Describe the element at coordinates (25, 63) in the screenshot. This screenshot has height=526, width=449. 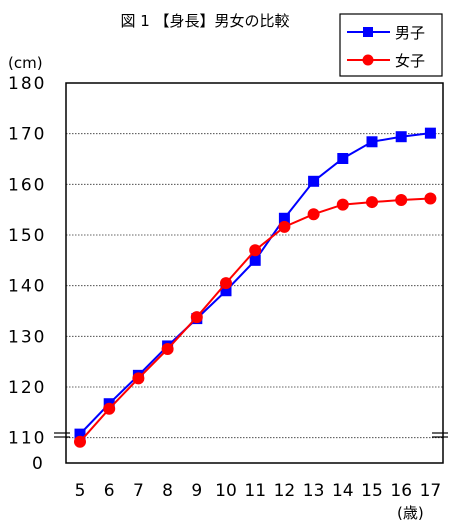
I see `y-axis-unit-label: (cm)` at that location.